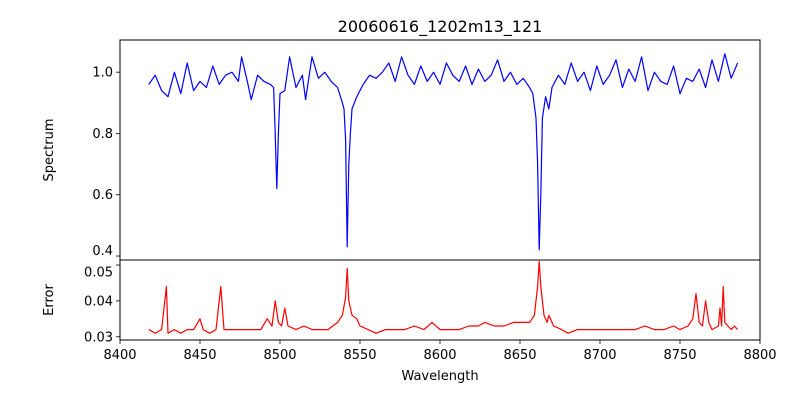 The image size is (800, 404). What do you see at coordinates (102, 73) in the screenshot?
I see `spectrum-y-tick-label: 1.0` at bounding box center [102, 73].